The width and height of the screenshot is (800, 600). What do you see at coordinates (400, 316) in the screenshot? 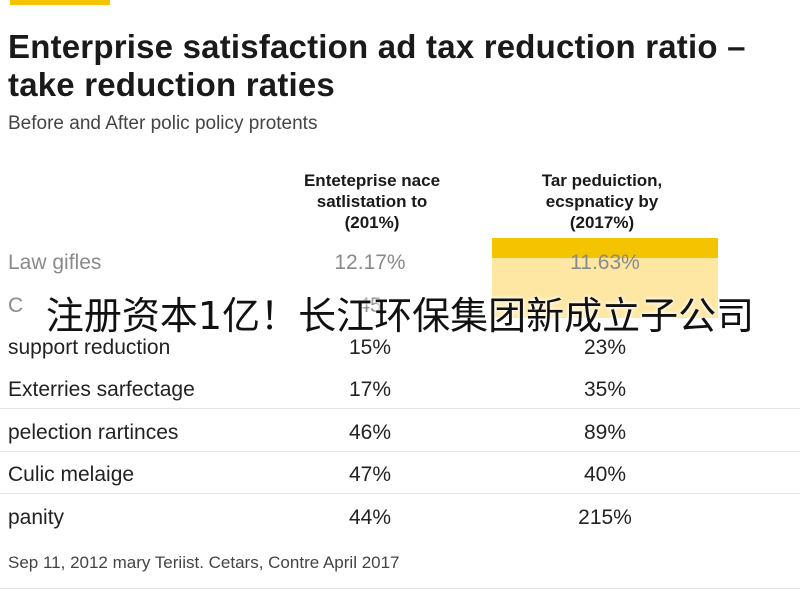
I see `overlay-caption: 注册资本1亿！长江环保集团新成立子公司` at bounding box center [400, 316].